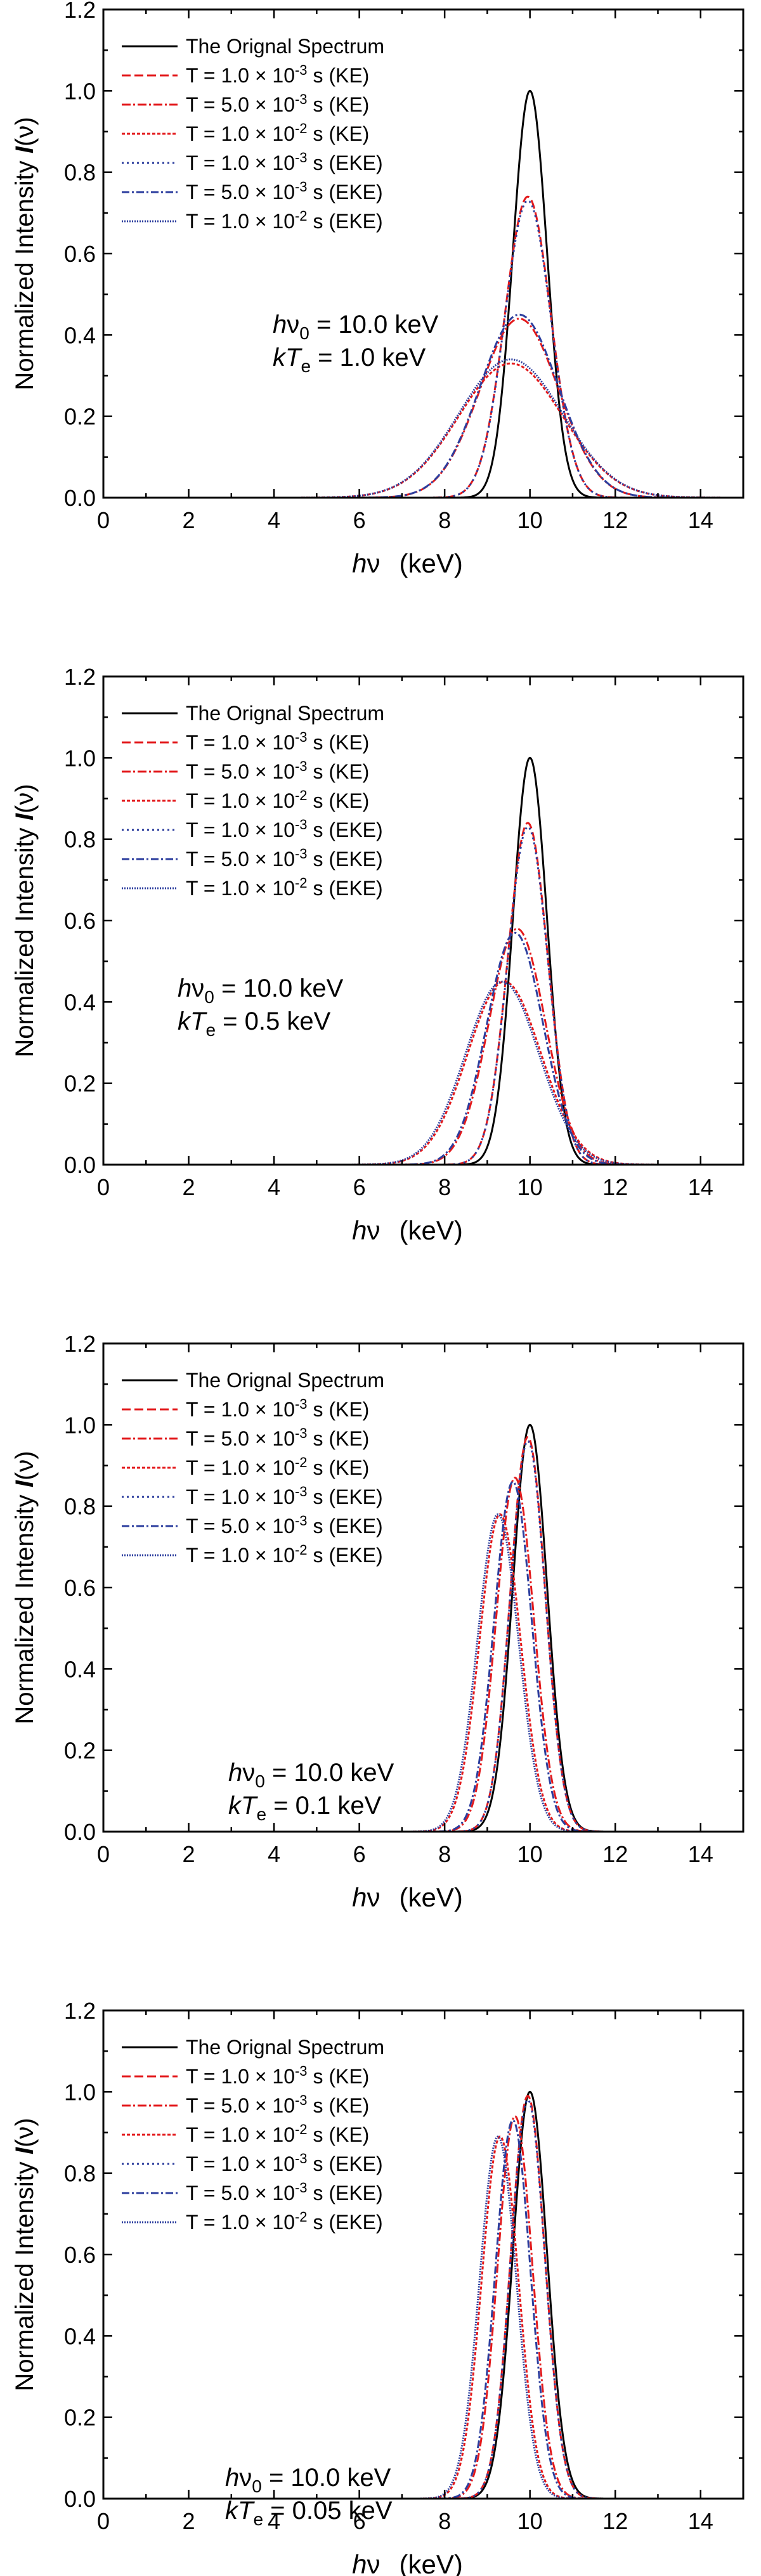  What do you see at coordinates (254, 1023) in the screenshot?
I see `annotation-electron-temperature: kTe = 0.5 keV` at bounding box center [254, 1023].